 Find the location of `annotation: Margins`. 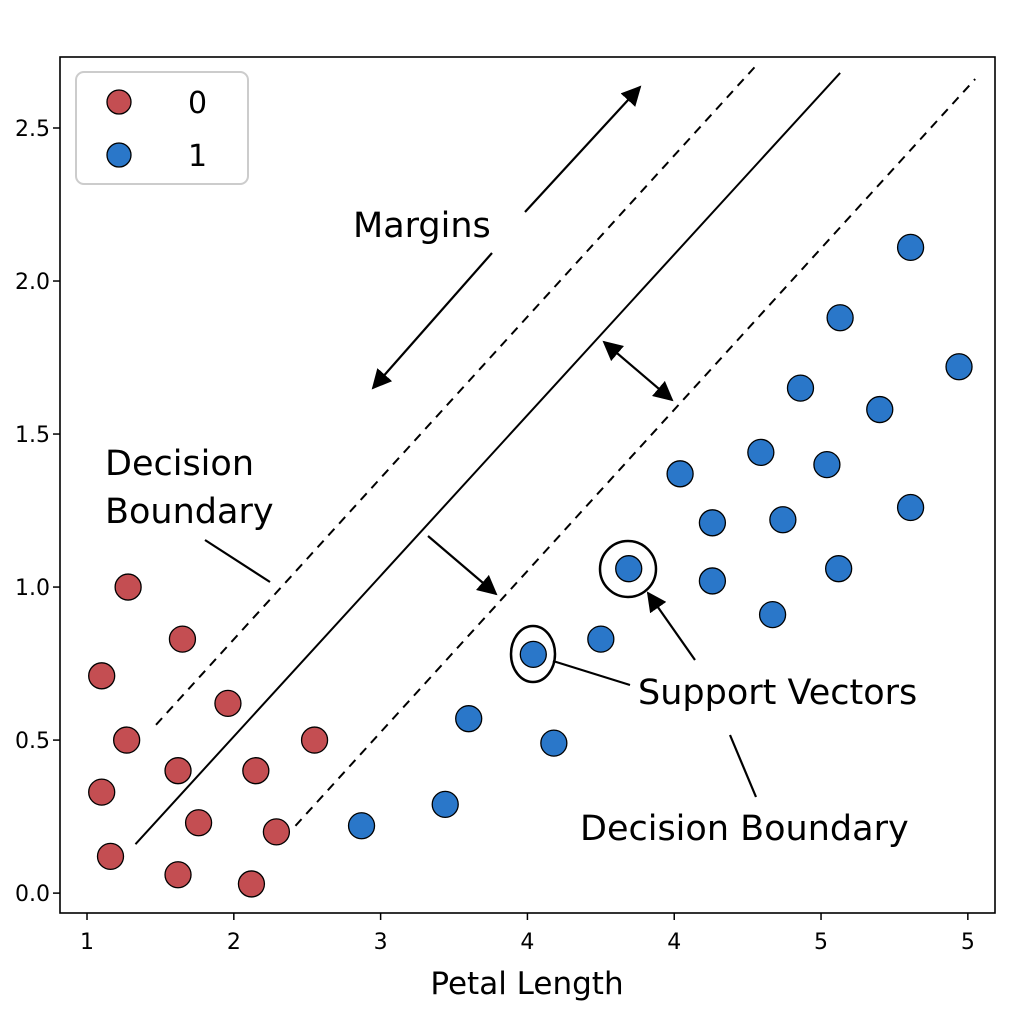

annotation: Margins is located at coordinates (422, 226).